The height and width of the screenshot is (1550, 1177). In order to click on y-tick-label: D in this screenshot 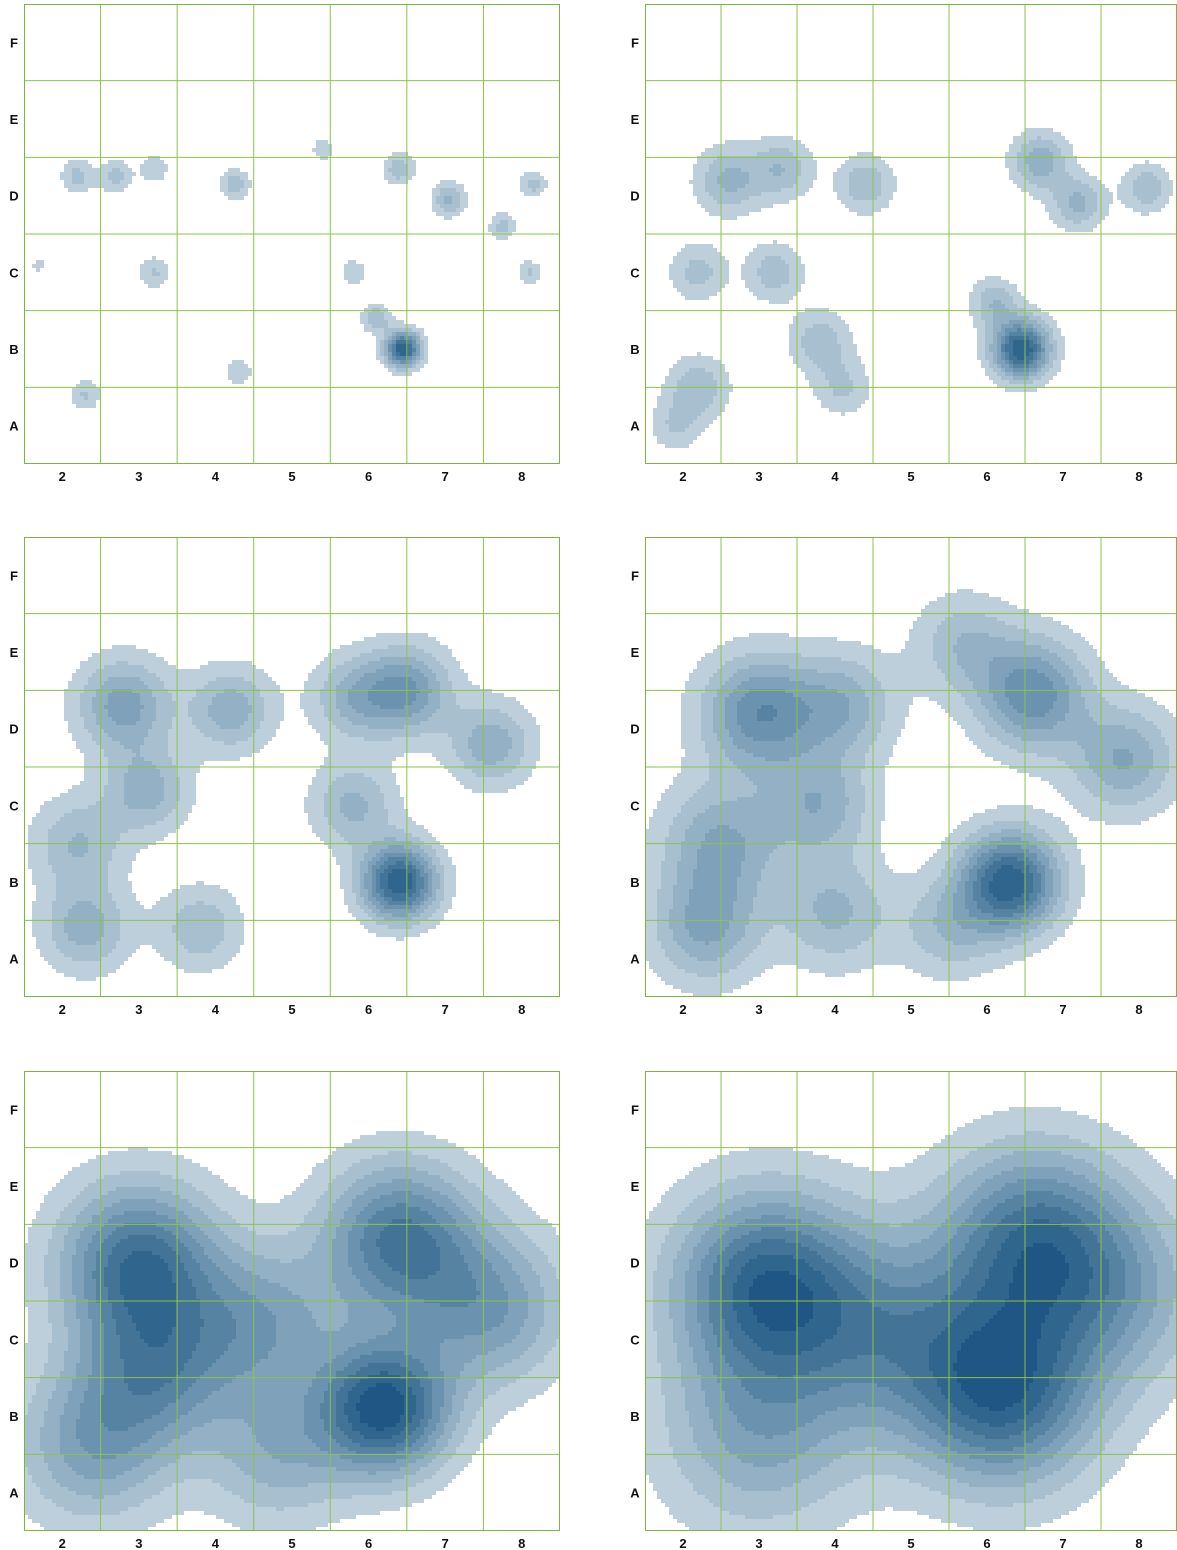, I will do `click(634, 196)`.